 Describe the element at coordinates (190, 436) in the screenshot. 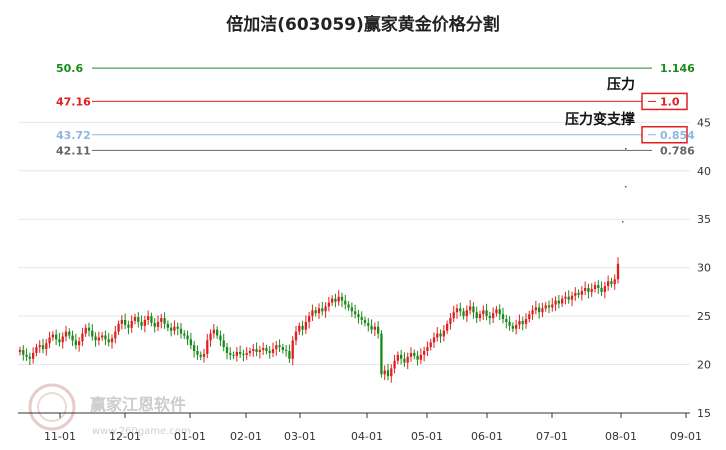

I see `x-tick-label: 01-01` at that location.